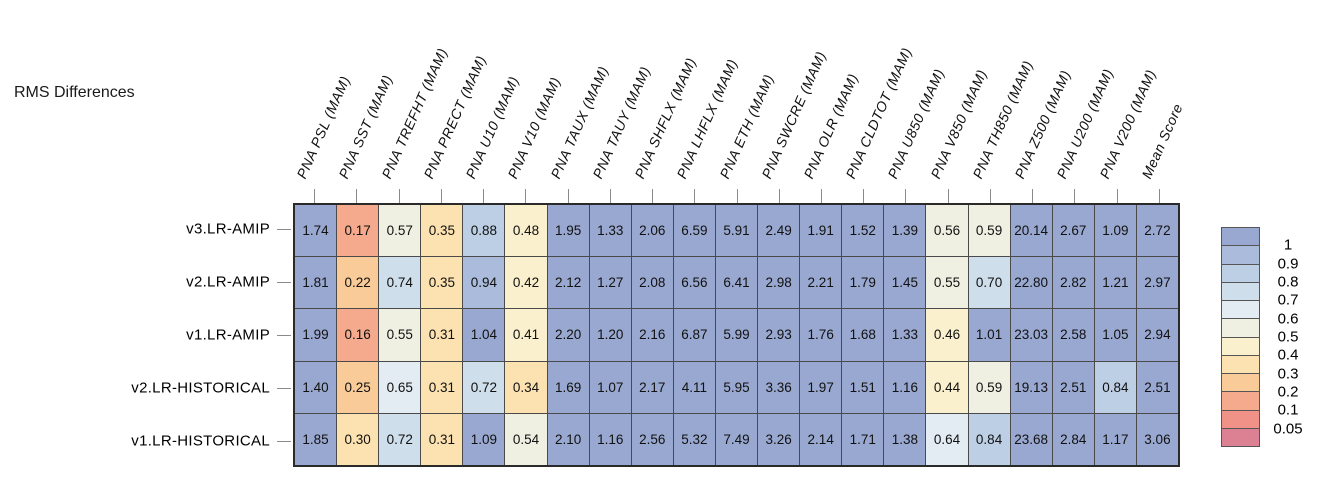 The width and height of the screenshot is (1319, 499). I want to click on color-legend, so click(1240, 337).